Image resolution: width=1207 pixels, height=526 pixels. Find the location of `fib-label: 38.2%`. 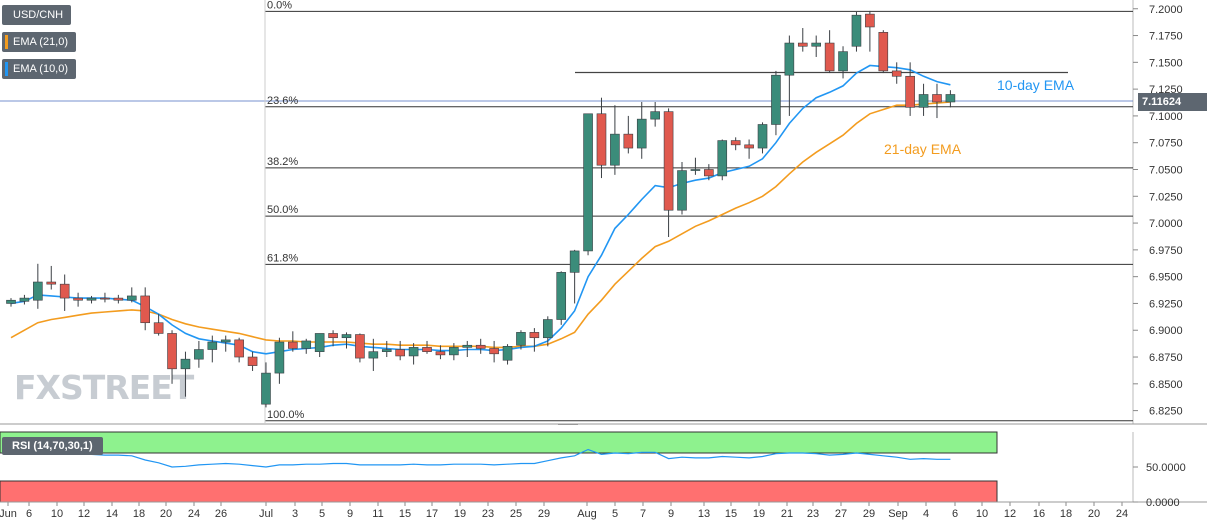

fib-label: 38.2% is located at coordinates (282, 162).